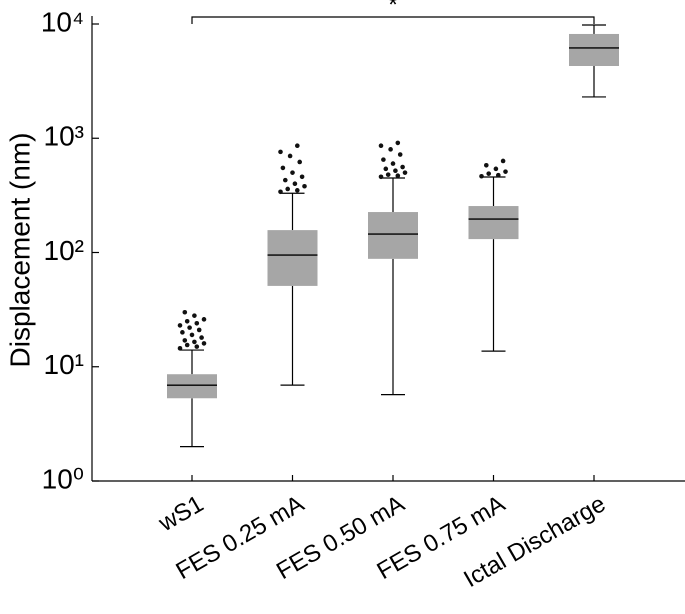  I want to click on y-tick-label: 10⁴, so click(62, 21).